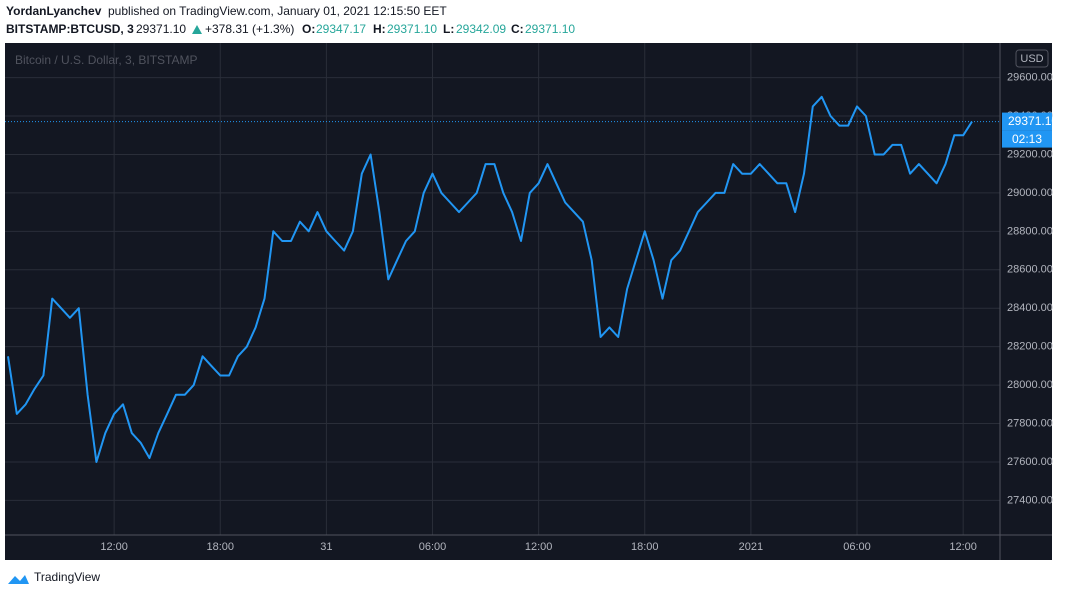 This screenshot has width=1073, height=596. I want to click on y-tick-label: 29200.00, so click(1030, 154).